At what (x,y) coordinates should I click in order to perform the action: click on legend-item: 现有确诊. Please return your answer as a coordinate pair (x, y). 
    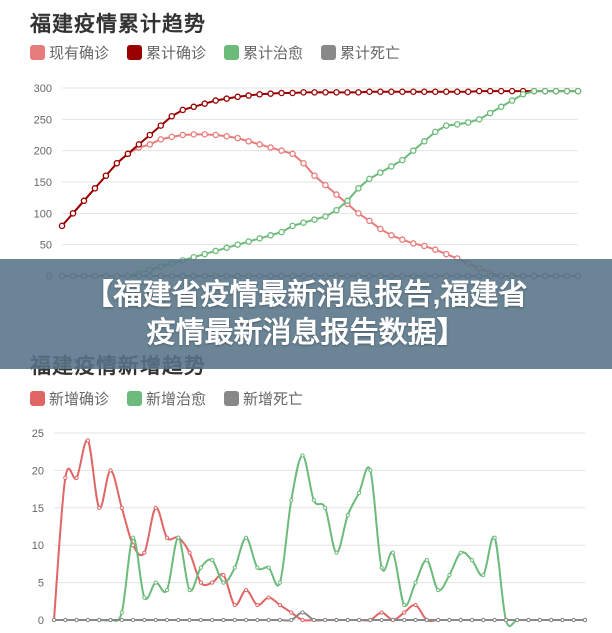
    Looking at the image, I should click on (69, 52).